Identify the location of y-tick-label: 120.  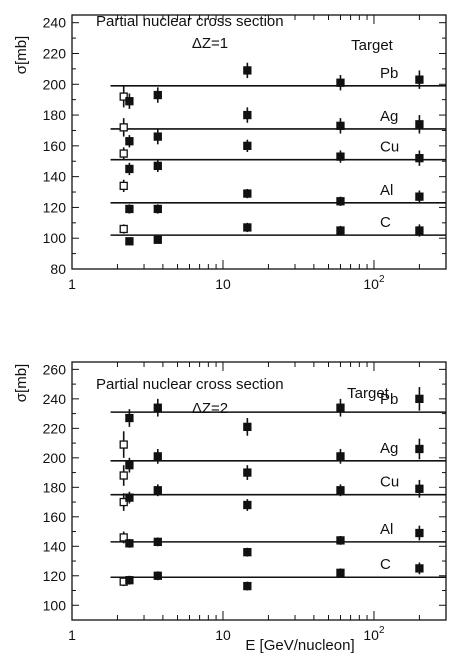
(55, 576).